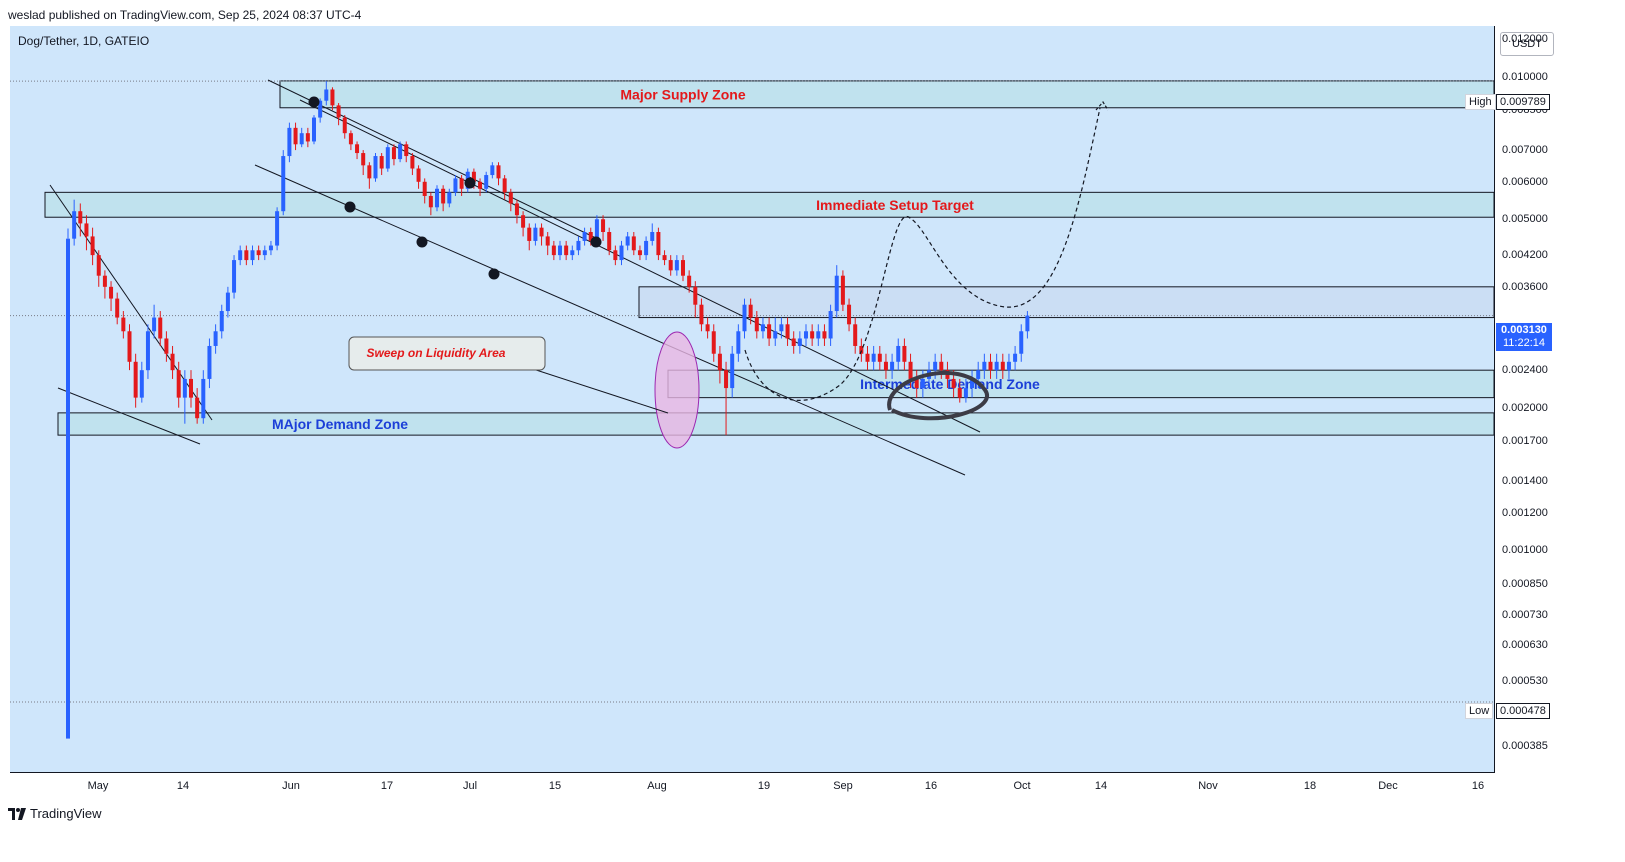 The image size is (1625, 862). Describe the element at coordinates (434, 160) in the screenshot. I see `trendline` at that location.